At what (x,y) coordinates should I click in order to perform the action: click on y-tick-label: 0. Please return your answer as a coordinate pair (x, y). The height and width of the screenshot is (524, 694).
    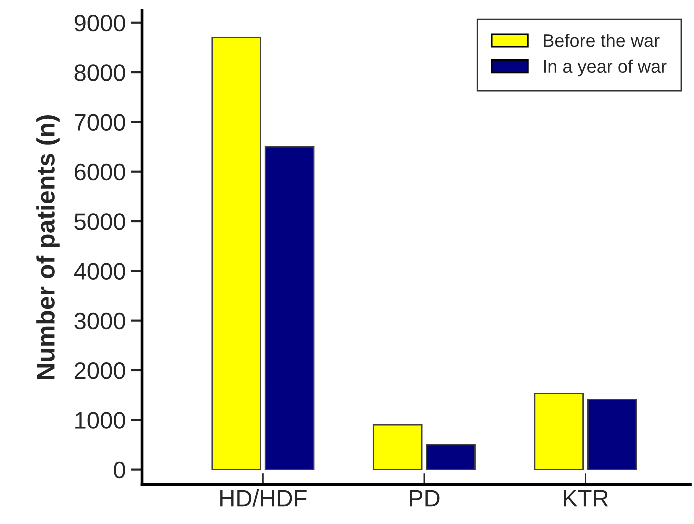
    Looking at the image, I should click on (120, 470).